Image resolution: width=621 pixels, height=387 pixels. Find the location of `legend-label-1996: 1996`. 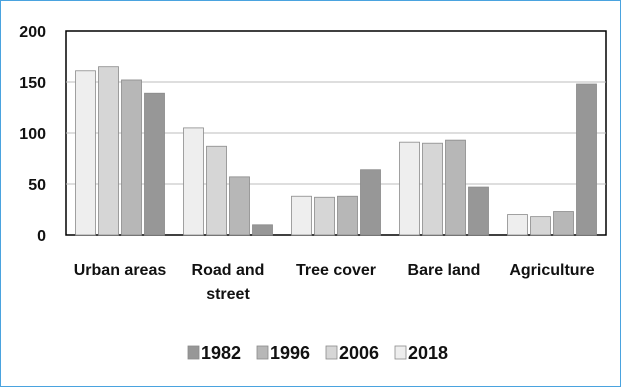

legend-label-1996: 1996 is located at coordinates (290, 353).